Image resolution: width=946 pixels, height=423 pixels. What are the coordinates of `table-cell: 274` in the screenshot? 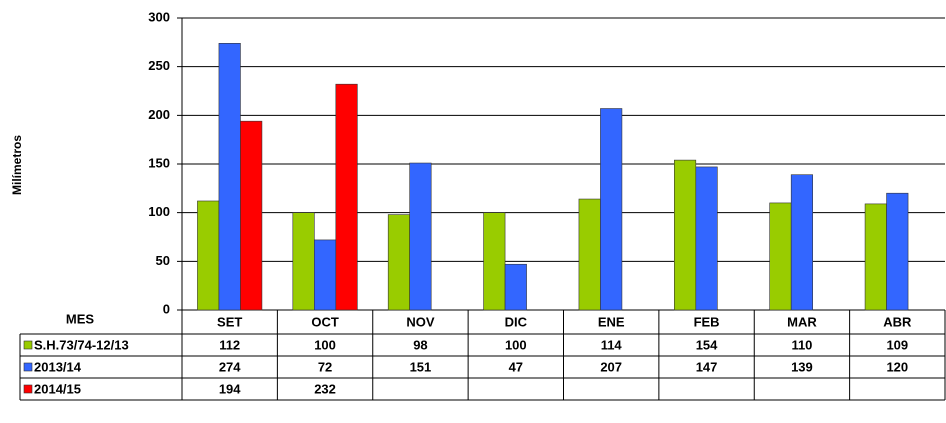 It's located at (230, 366).